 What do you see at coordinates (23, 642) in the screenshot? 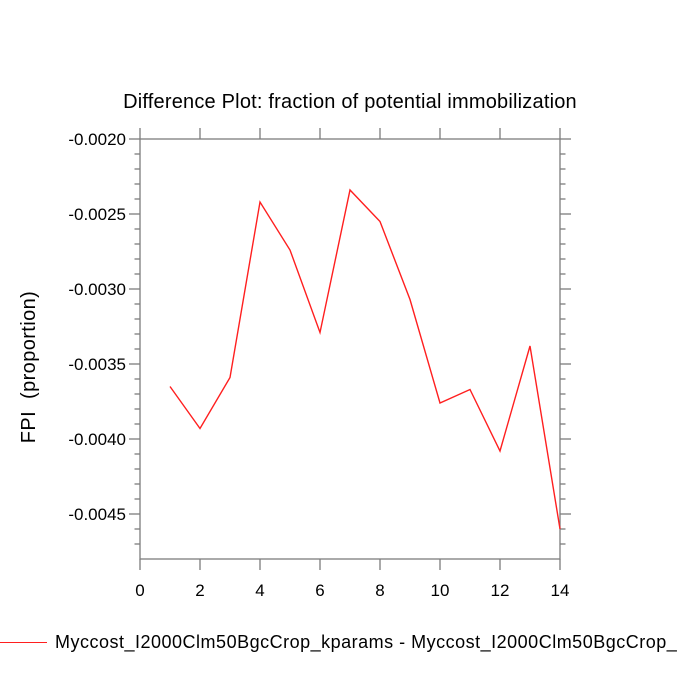
I see `legend-line-sample` at bounding box center [23, 642].